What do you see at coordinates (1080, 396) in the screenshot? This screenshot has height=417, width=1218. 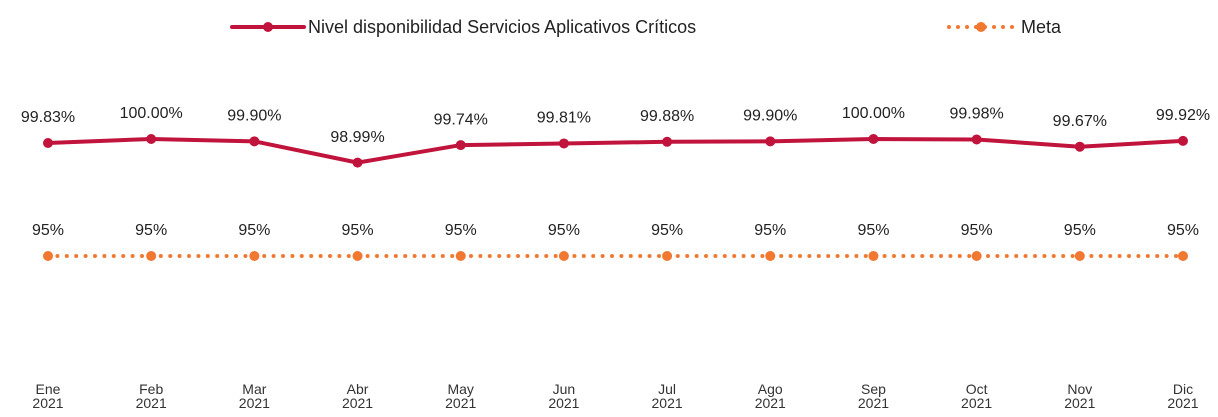 I see `x-tick-label: Nov 2021` at bounding box center [1080, 396].